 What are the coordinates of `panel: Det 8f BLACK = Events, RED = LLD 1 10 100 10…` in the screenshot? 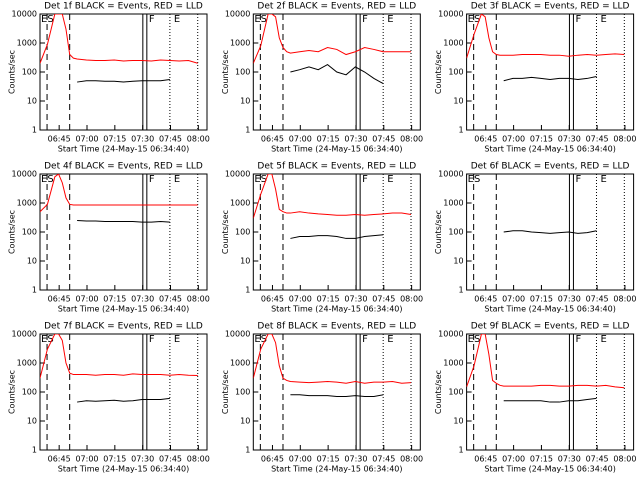 It's located at (322, 398).